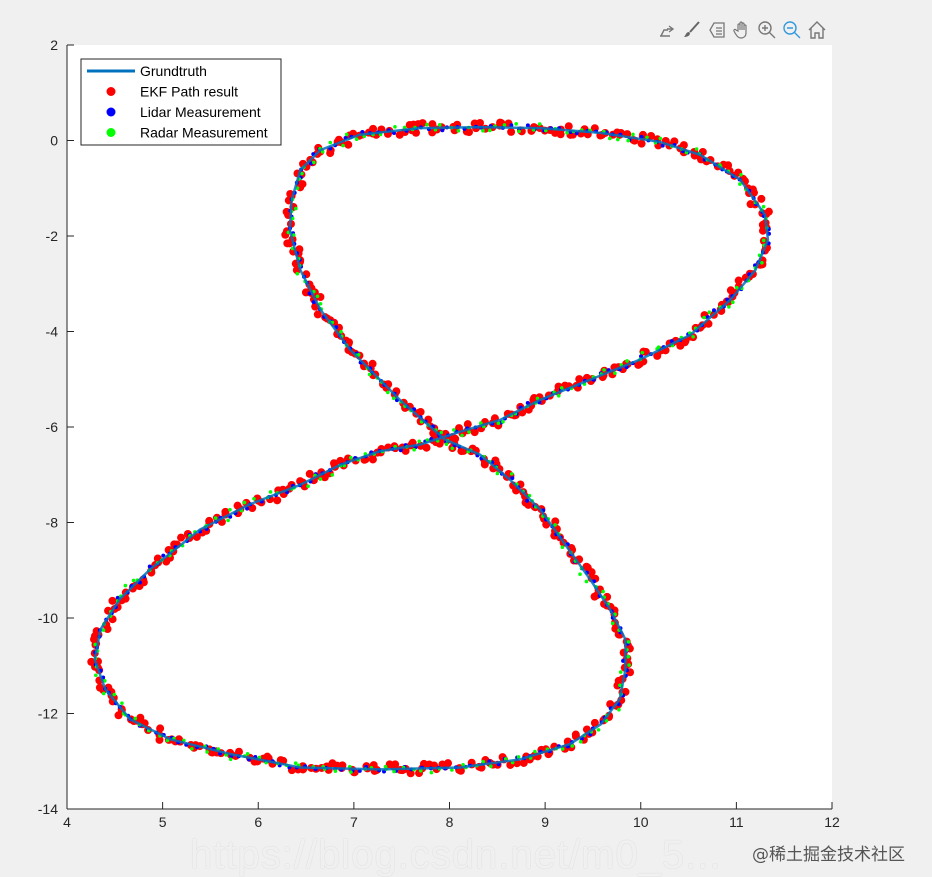 This screenshot has width=932, height=877. Describe the element at coordinates (354, 822) in the screenshot. I see `x-tick-label: 7` at that location.